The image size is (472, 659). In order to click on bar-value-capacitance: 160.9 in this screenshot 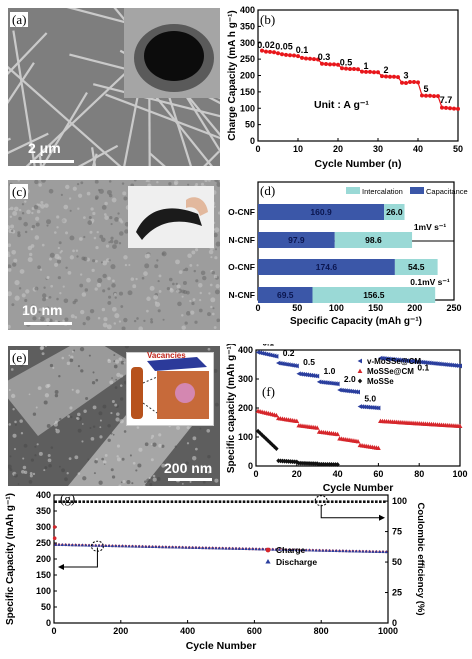, I will do `click(321, 212)`.